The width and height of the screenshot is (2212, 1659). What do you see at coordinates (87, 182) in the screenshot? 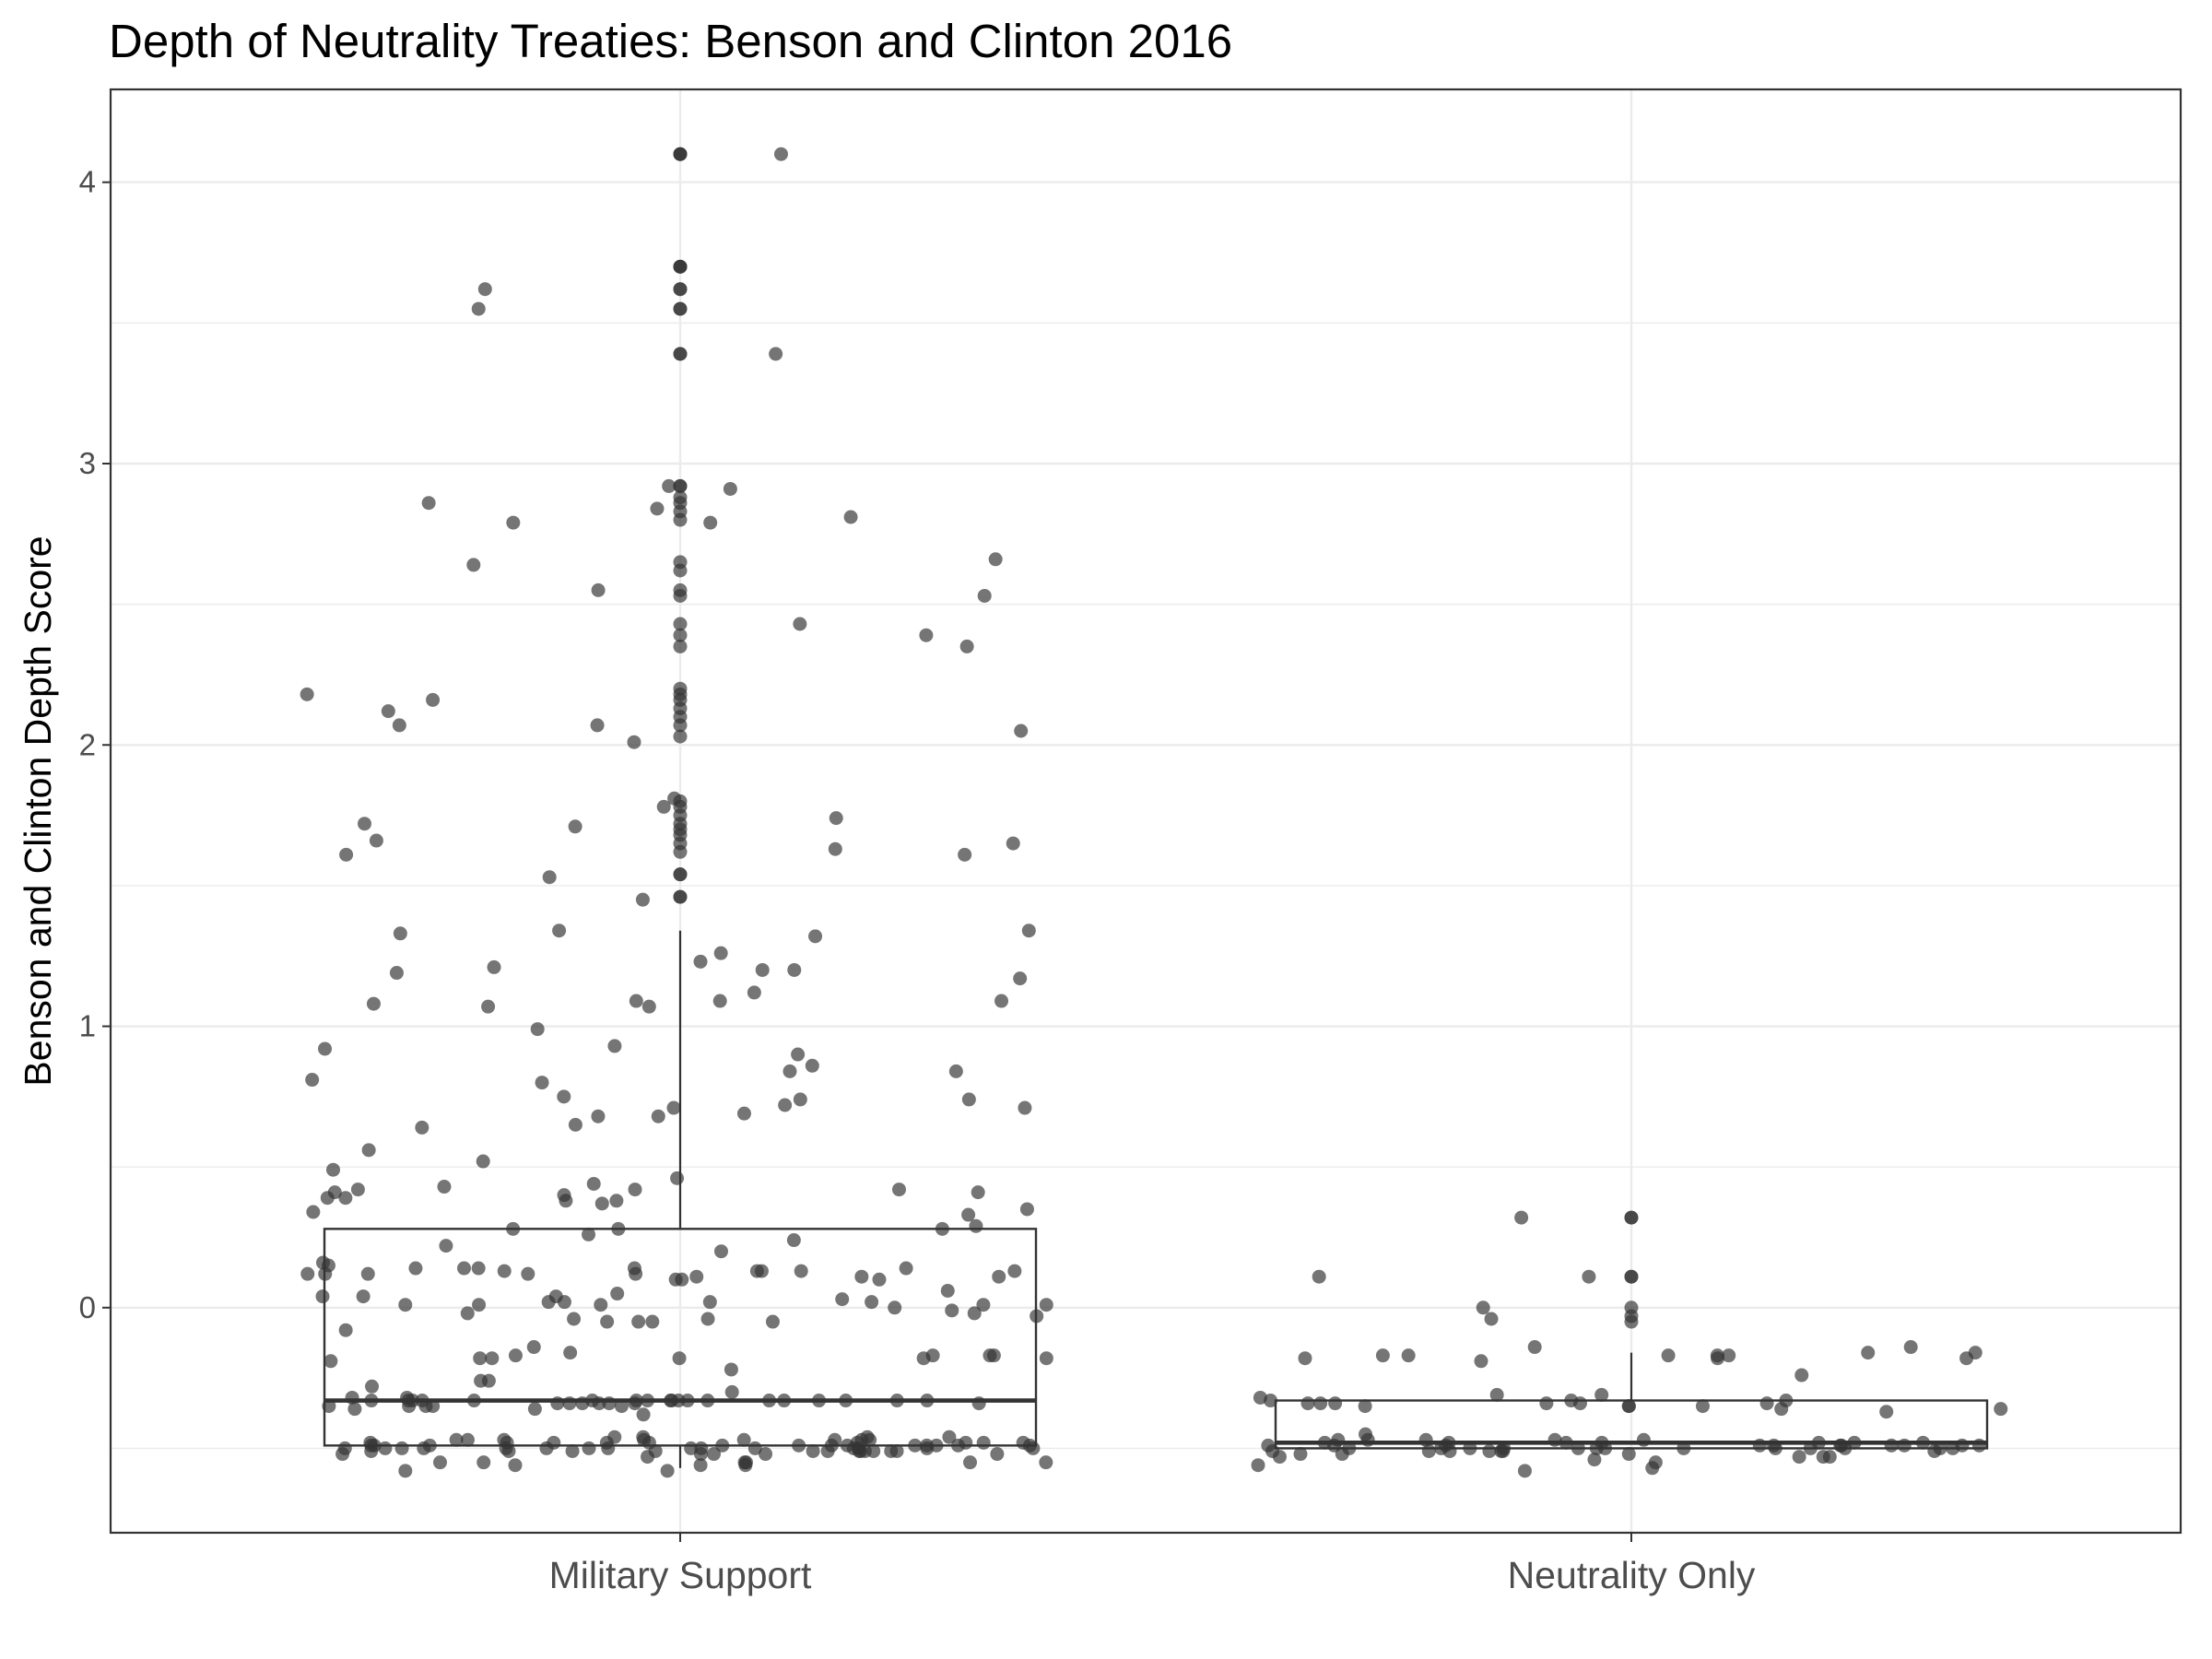
I see `y-tick-label: 4` at bounding box center [87, 182].